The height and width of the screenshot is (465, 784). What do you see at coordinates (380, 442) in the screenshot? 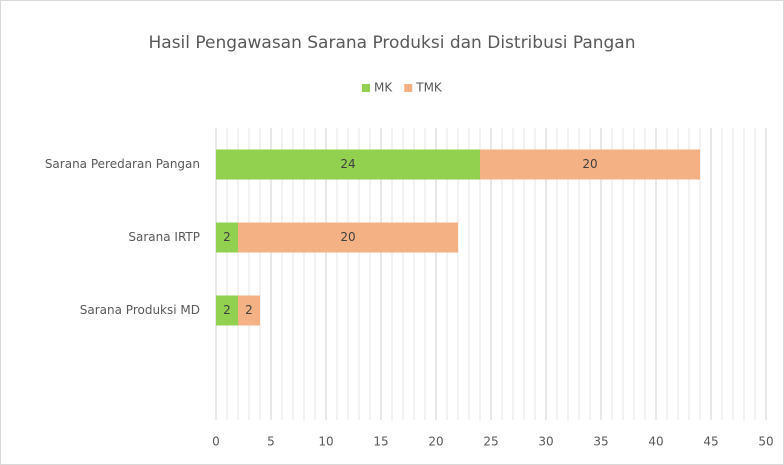
I see `x-tick-label: 15` at bounding box center [380, 442].